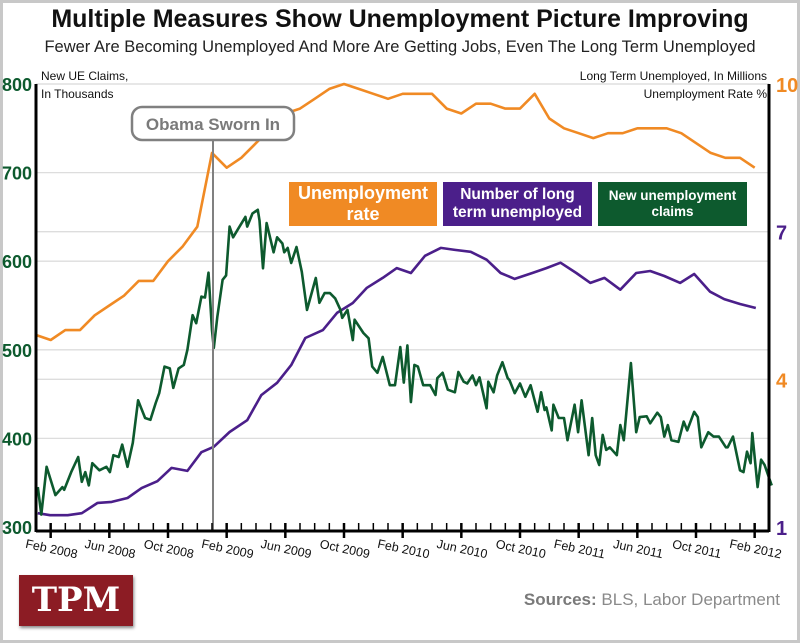  I want to click on sources-label: Sources:, so click(560, 599).